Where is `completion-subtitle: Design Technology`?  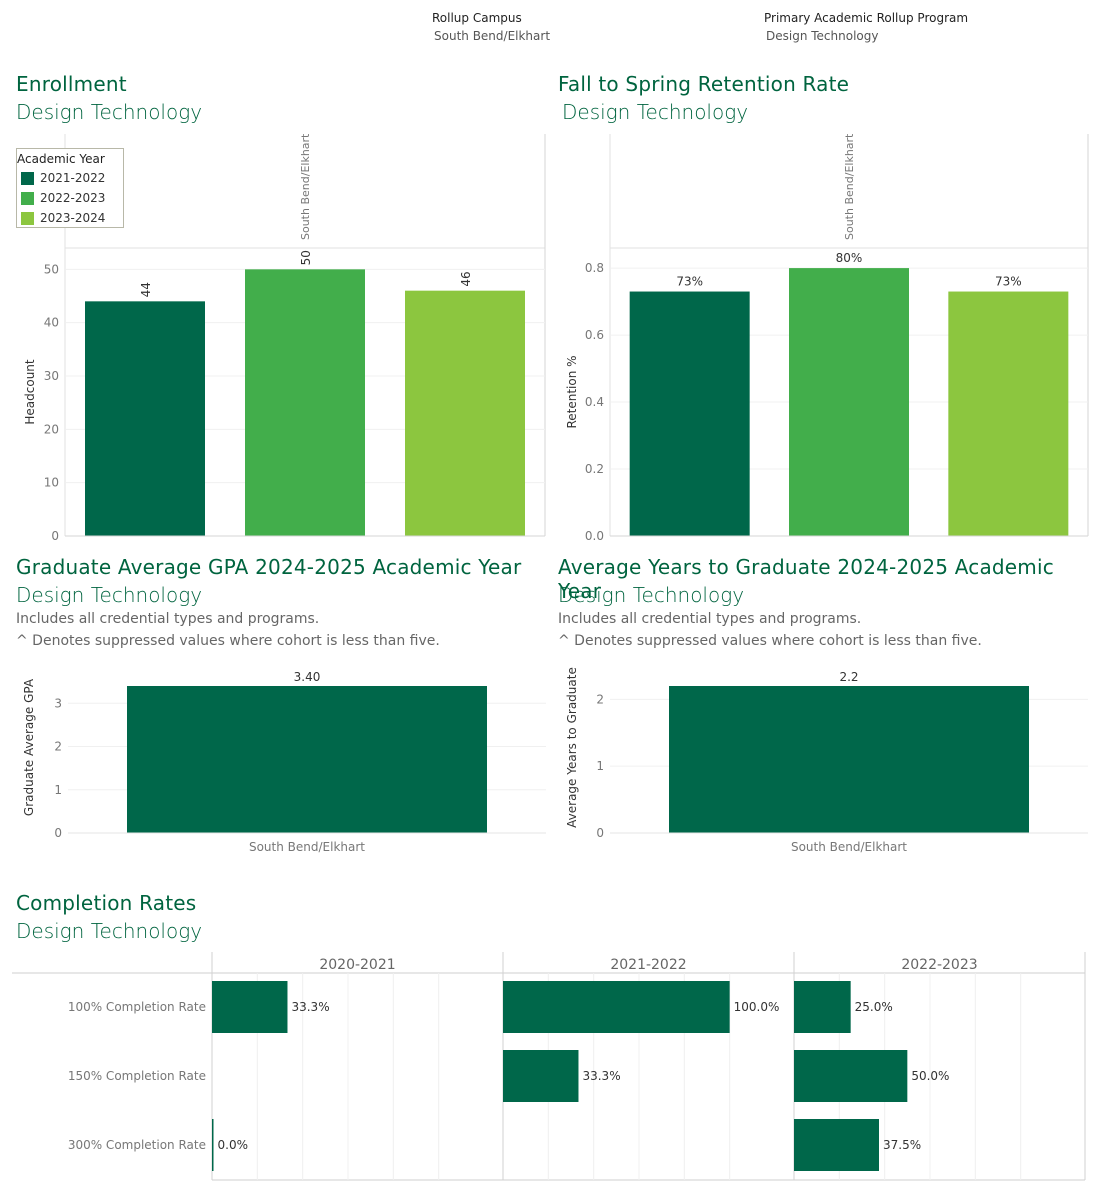 completion-subtitle: Design Technology is located at coordinates (109, 931).